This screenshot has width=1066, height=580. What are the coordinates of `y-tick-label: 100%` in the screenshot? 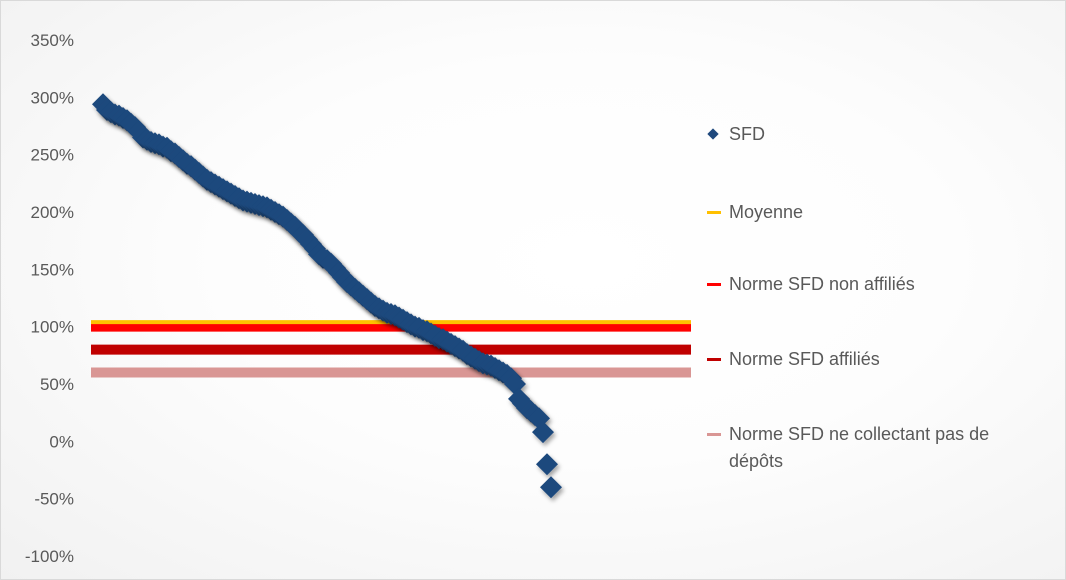 It's located at (52, 327).